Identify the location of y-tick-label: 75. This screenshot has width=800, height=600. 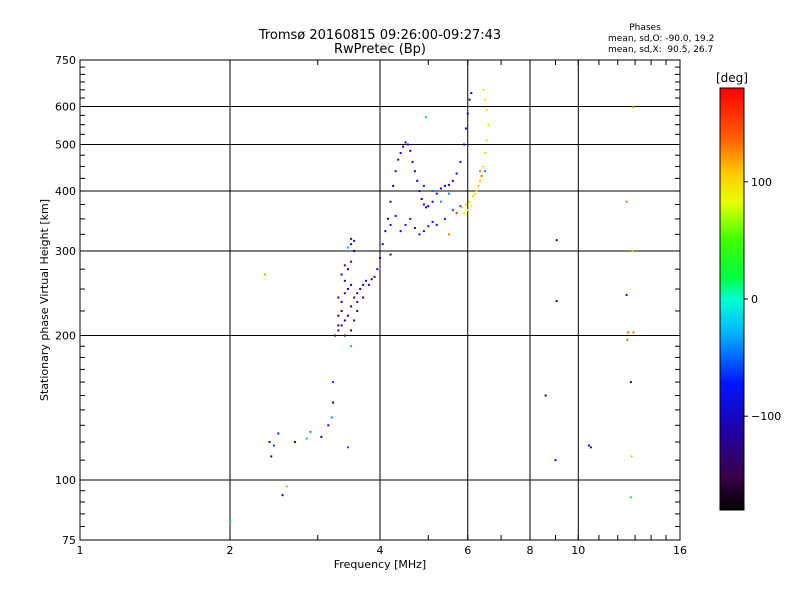
(69, 540).